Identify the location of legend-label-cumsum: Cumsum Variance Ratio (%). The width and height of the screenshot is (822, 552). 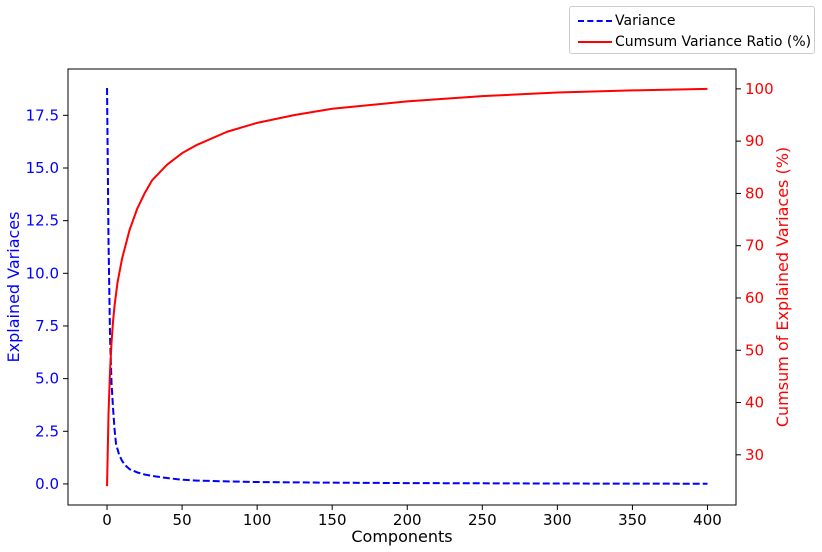
(713, 42).